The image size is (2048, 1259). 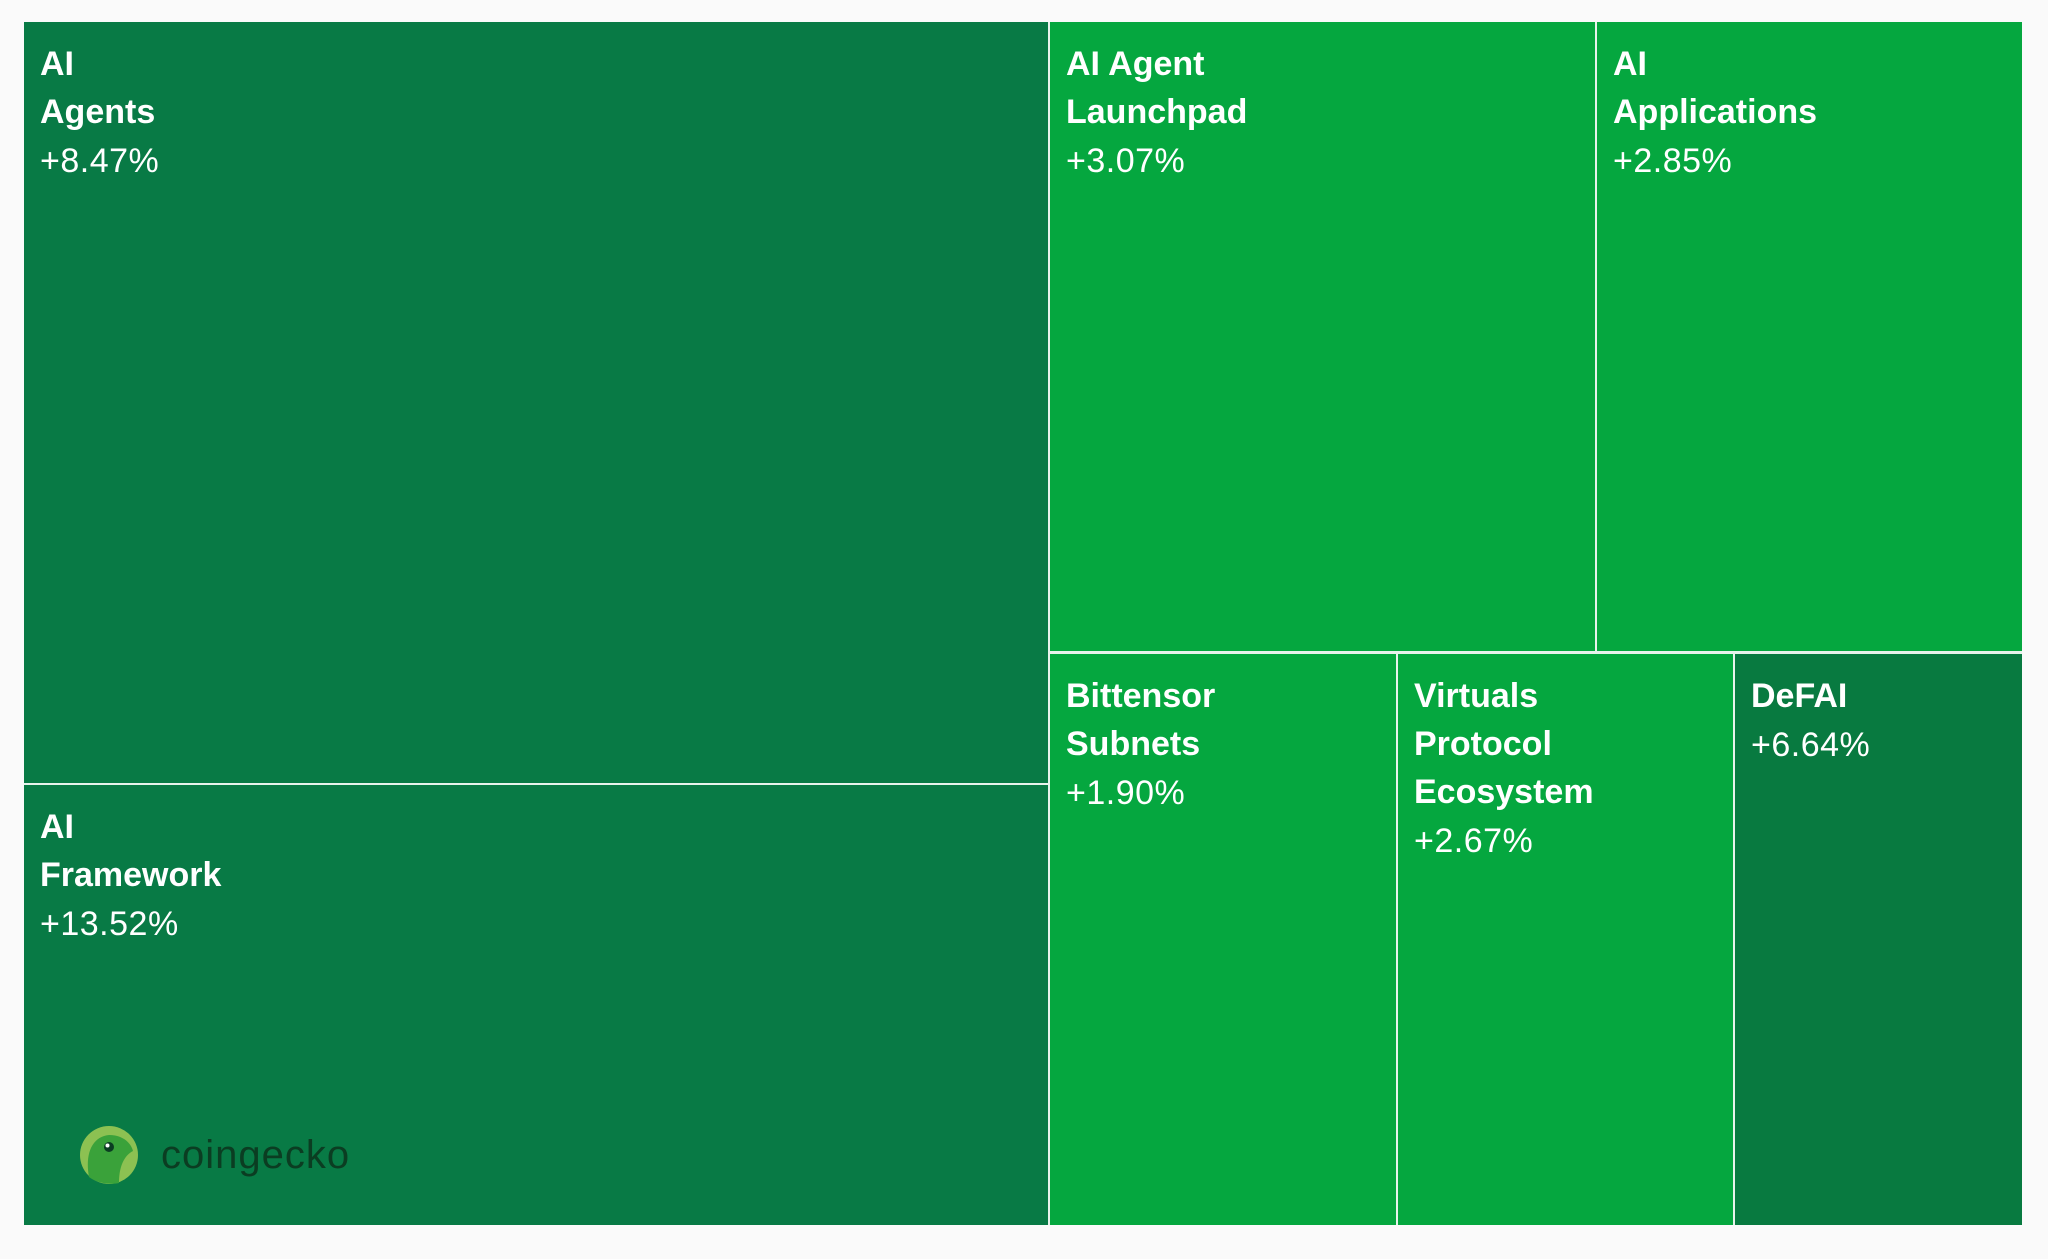 I want to click on tile-virtuals-protocol-ecosystem: Virtuals Protocol Ecosystem +2.67%, so click(x=1566, y=939).